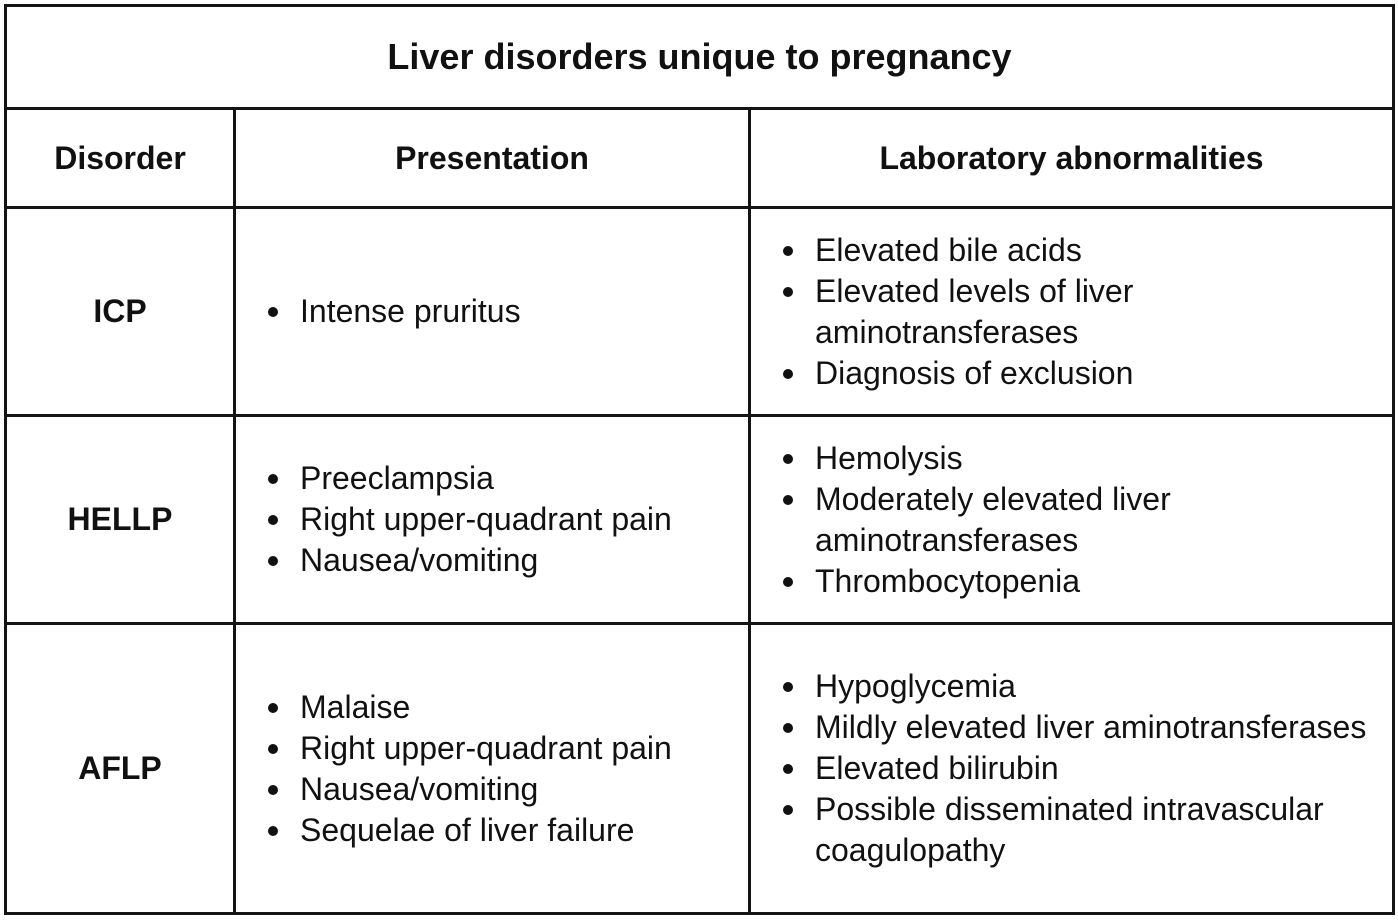  I want to click on presentation-cell: Intense pruritus, so click(492, 311).